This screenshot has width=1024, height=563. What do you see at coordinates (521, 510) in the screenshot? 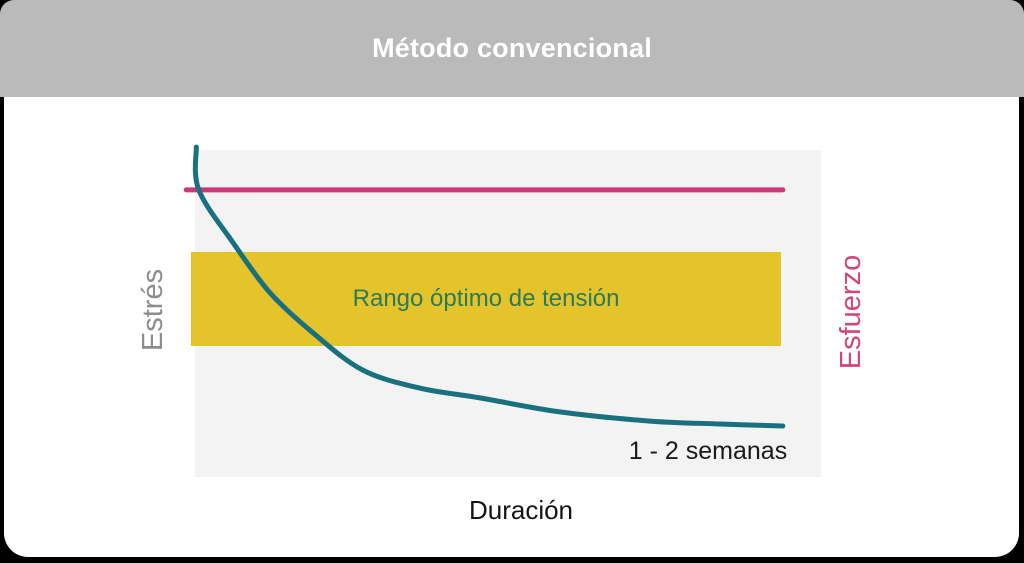
I see `x-axis-label: Duración` at bounding box center [521, 510].